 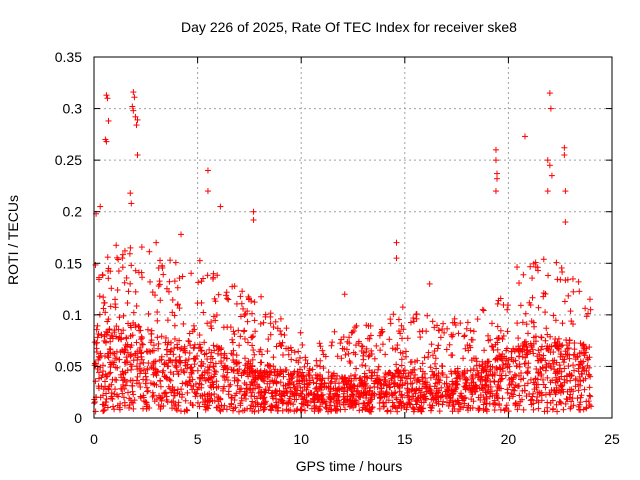 I want to click on y-tick-labels: 0 0.05 0.1 0.15 0.2 0.25 0.3 0.35, so click(x=68, y=237).